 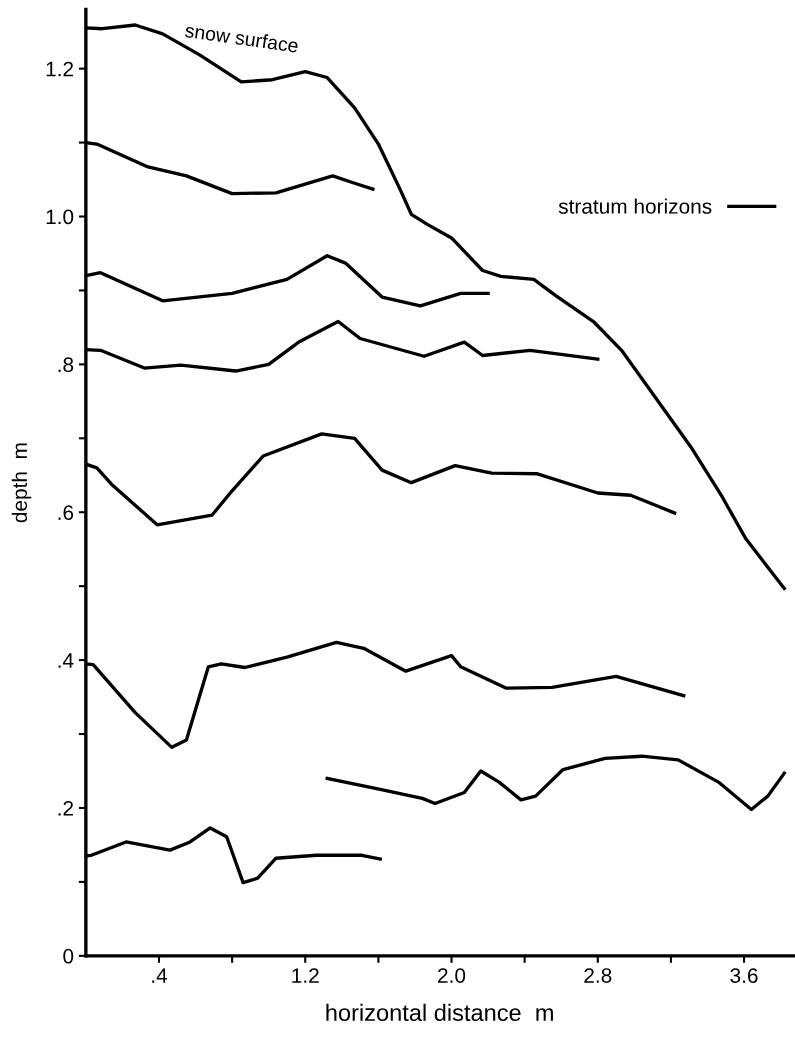 What do you see at coordinates (66, 660) in the screenshot?
I see `y-tick-label: .4` at bounding box center [66, 660].